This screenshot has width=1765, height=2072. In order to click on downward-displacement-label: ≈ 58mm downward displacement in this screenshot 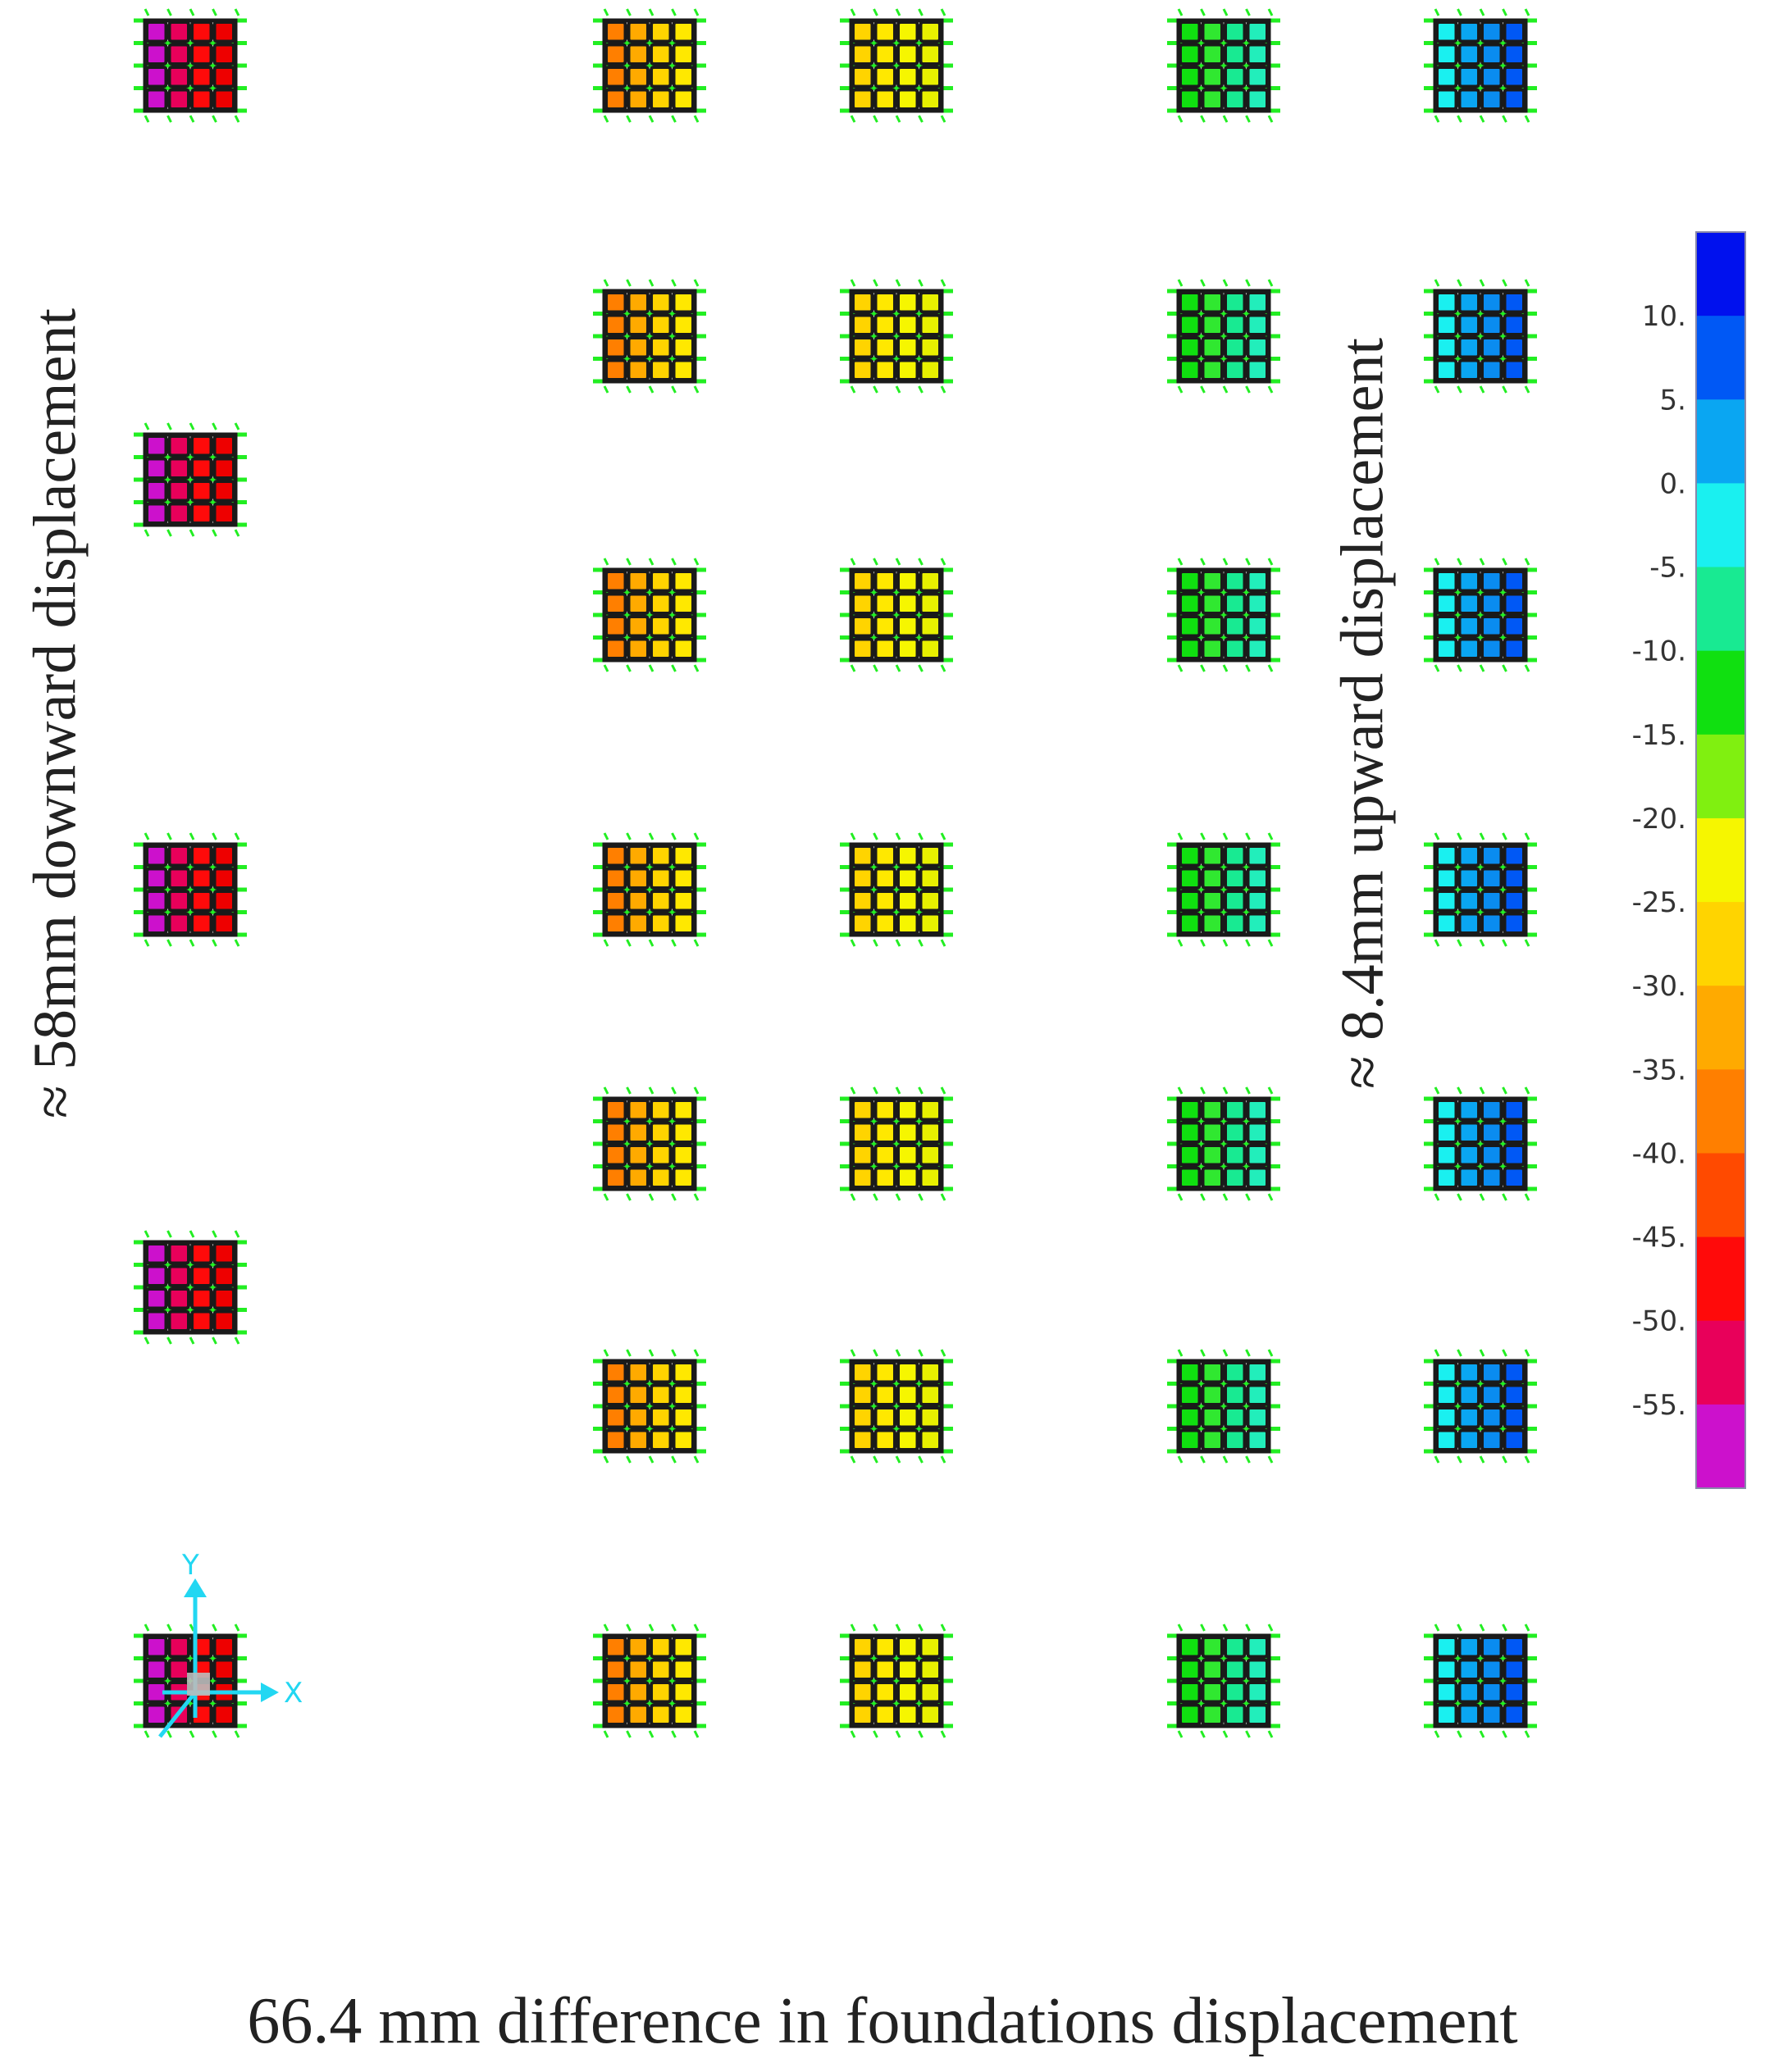, I will do `click(55, 713)`.